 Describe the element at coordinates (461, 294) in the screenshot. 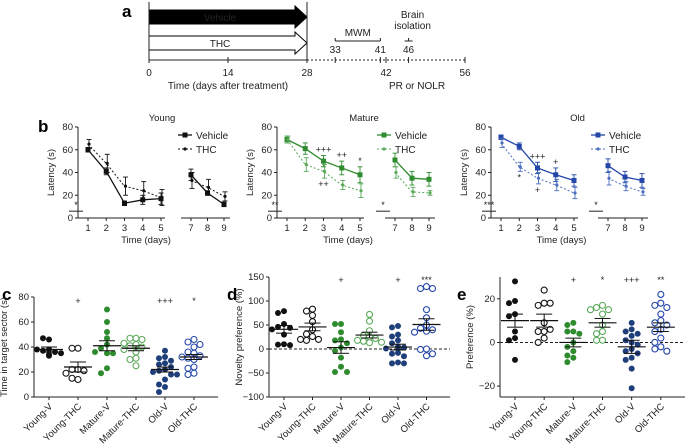

I see `panel-label-e: e` at that location.